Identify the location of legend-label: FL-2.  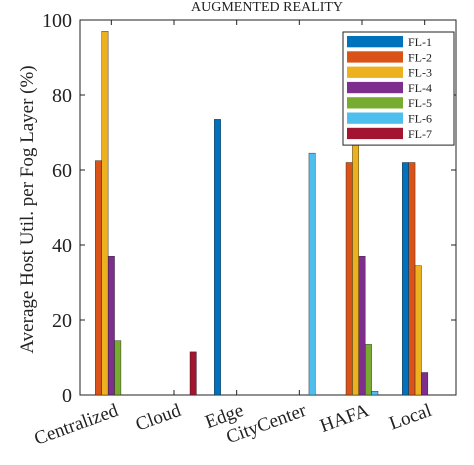
(420, 57).